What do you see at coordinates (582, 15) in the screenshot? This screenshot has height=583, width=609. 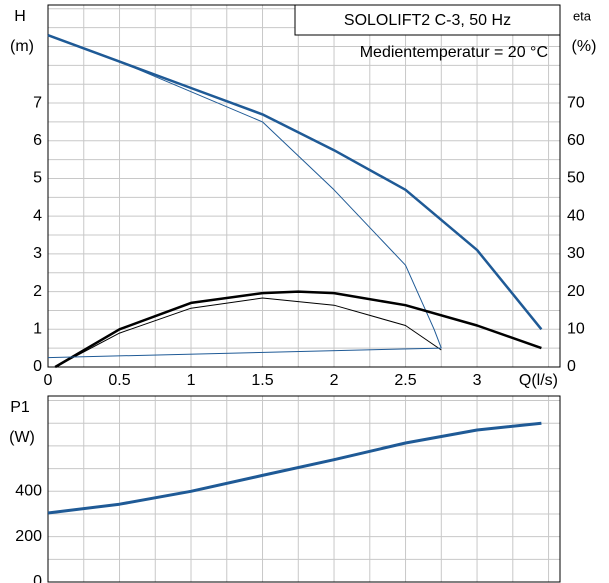 I see `y2-axis-label: eta` at bounding box center [582, 15].